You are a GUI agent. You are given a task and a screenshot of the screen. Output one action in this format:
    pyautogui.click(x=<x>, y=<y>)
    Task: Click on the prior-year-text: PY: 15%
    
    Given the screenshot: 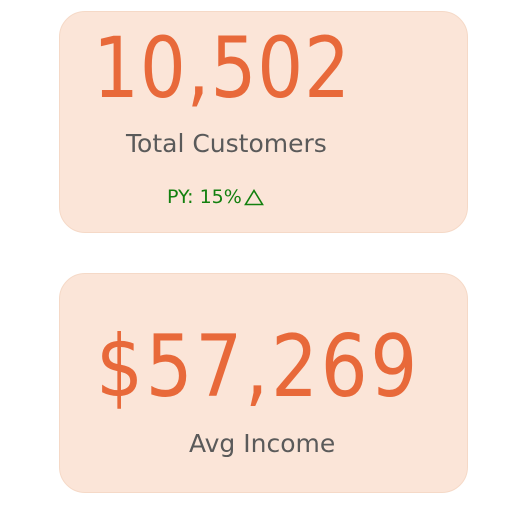 What is the action you would take?
    pyautogui.click(x=204, y=197)
    